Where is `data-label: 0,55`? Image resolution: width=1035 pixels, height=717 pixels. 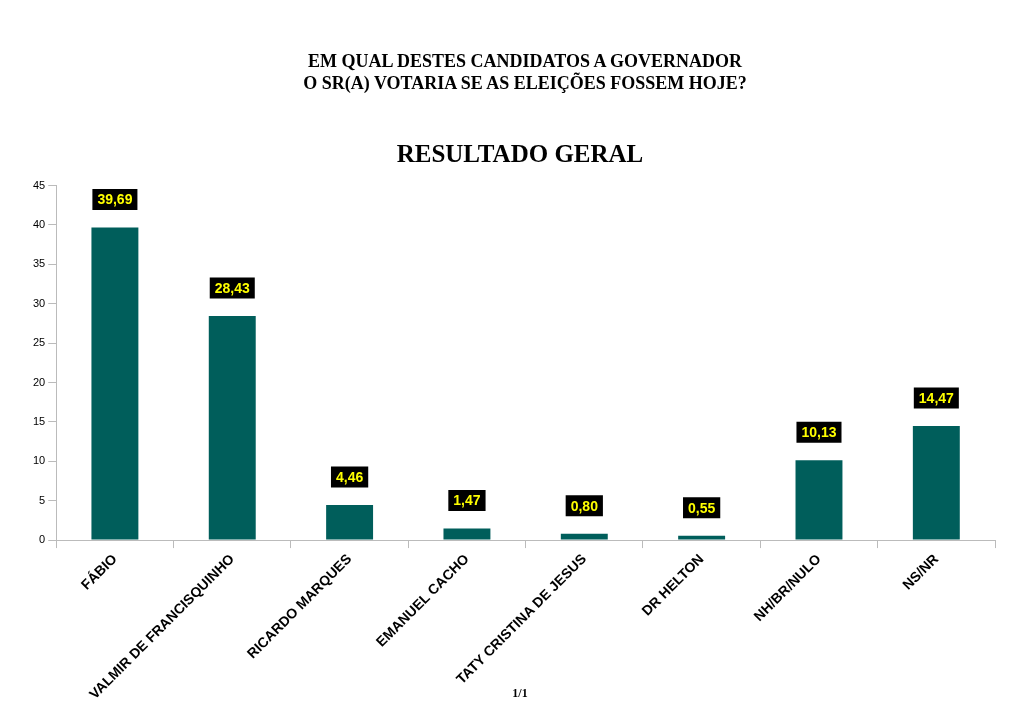
data-label: 0,55 is located at coordinates (702, 507).